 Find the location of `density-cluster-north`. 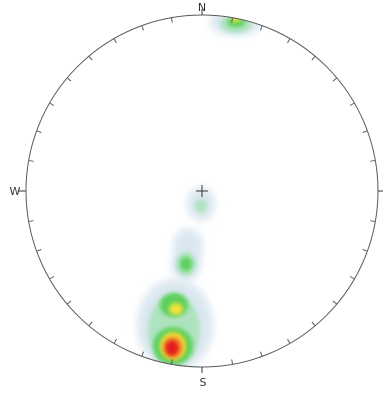

density-cluster-north is located at coordinates (236, 25).